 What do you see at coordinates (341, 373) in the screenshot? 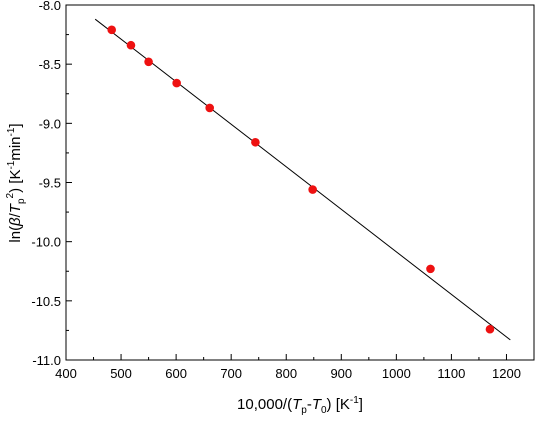
I see `x-tick-label: 900` at bounding box center [341, 373].